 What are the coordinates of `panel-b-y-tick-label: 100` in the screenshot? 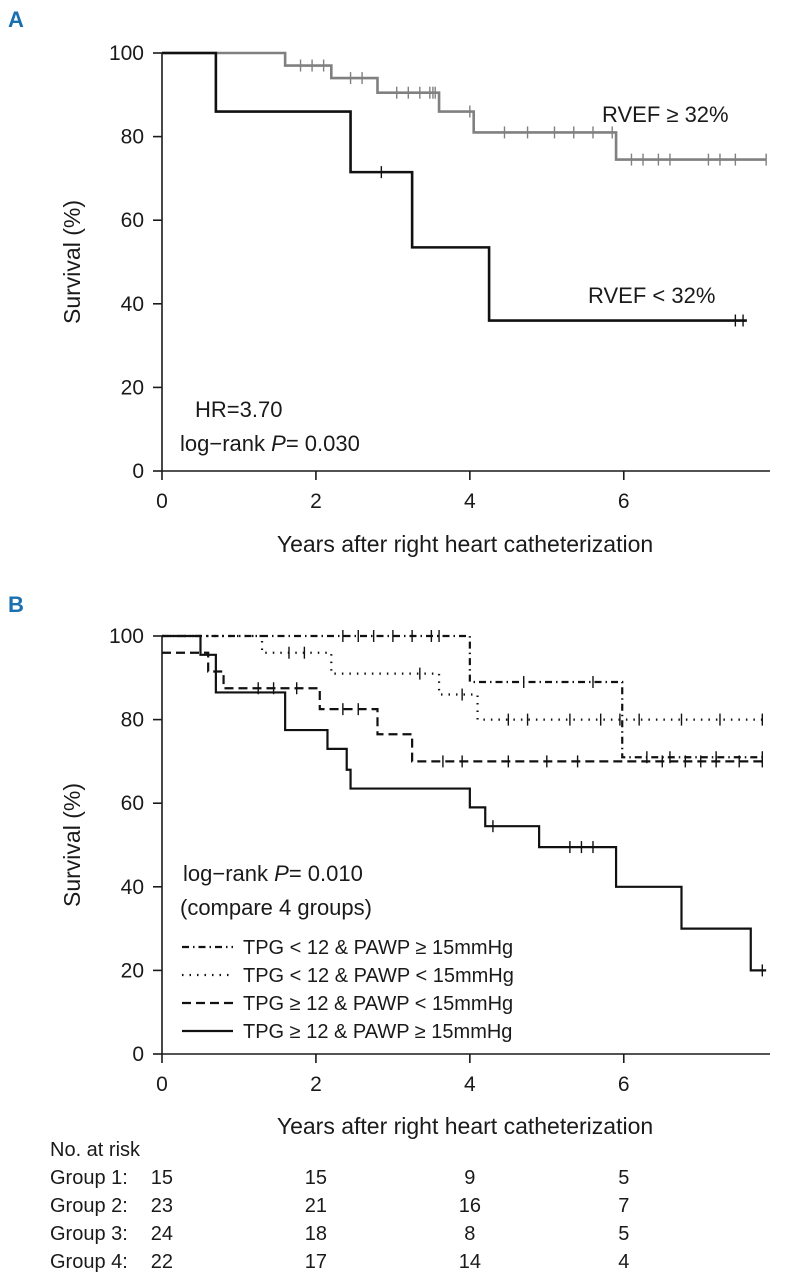 It's located at (126, 636).